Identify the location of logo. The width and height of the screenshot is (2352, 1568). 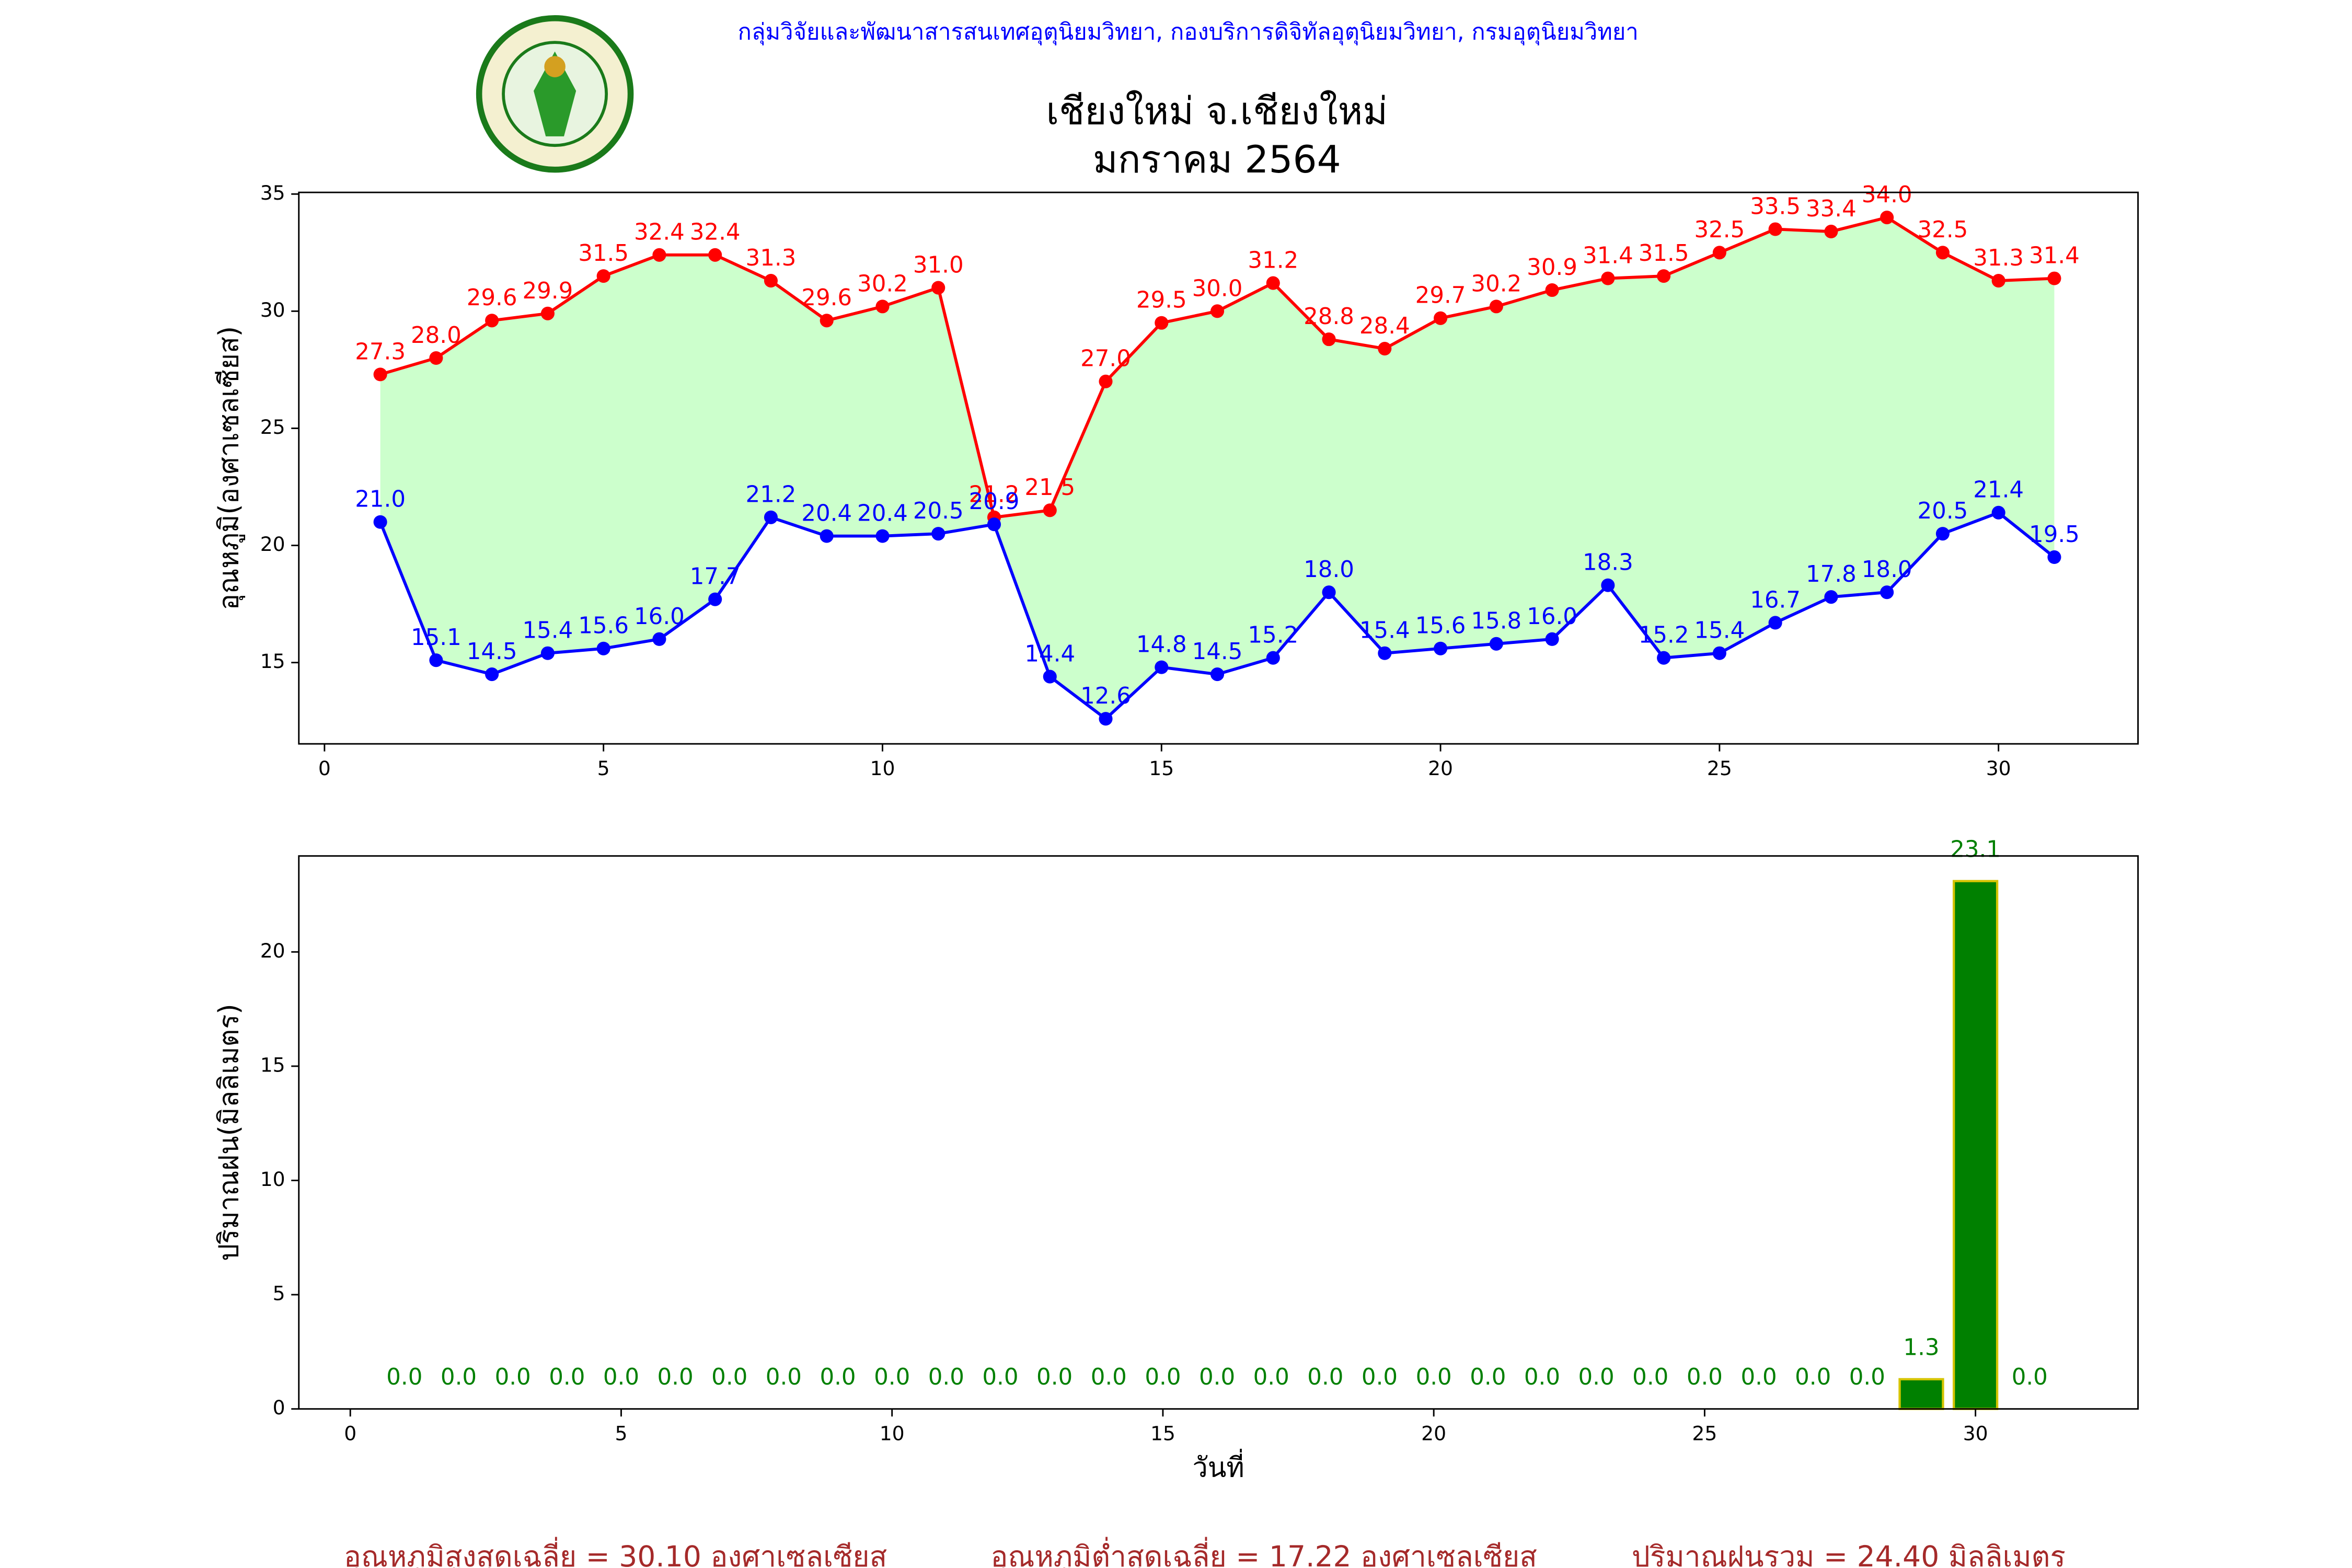
(555, 94).